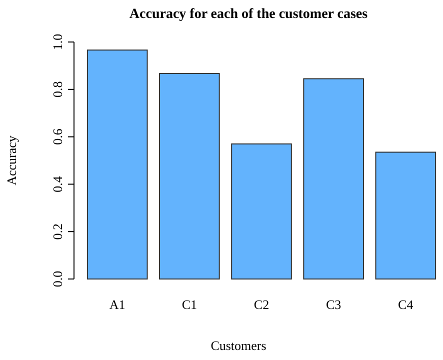  What do you see at coordinates (57, 42) in the screenshot?
I see `y-tick-label: 1.0` at bounding box center [57, 42].